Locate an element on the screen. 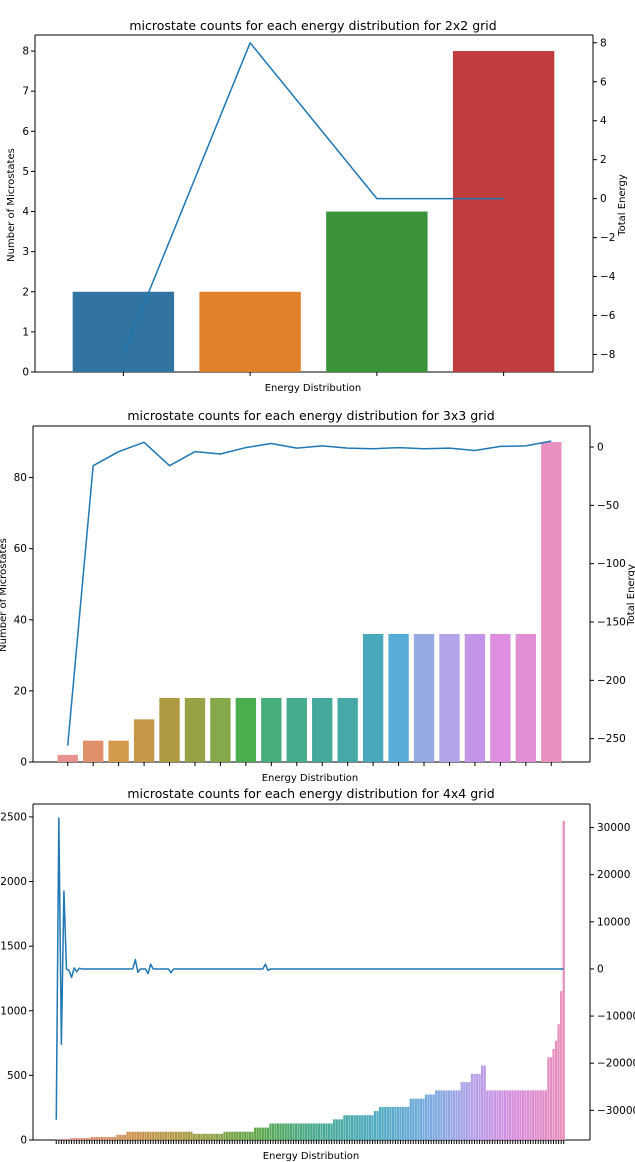 This screenshot has width=635, height=1162. y2-tick-label: 4 is located at coordinates (603, 121).